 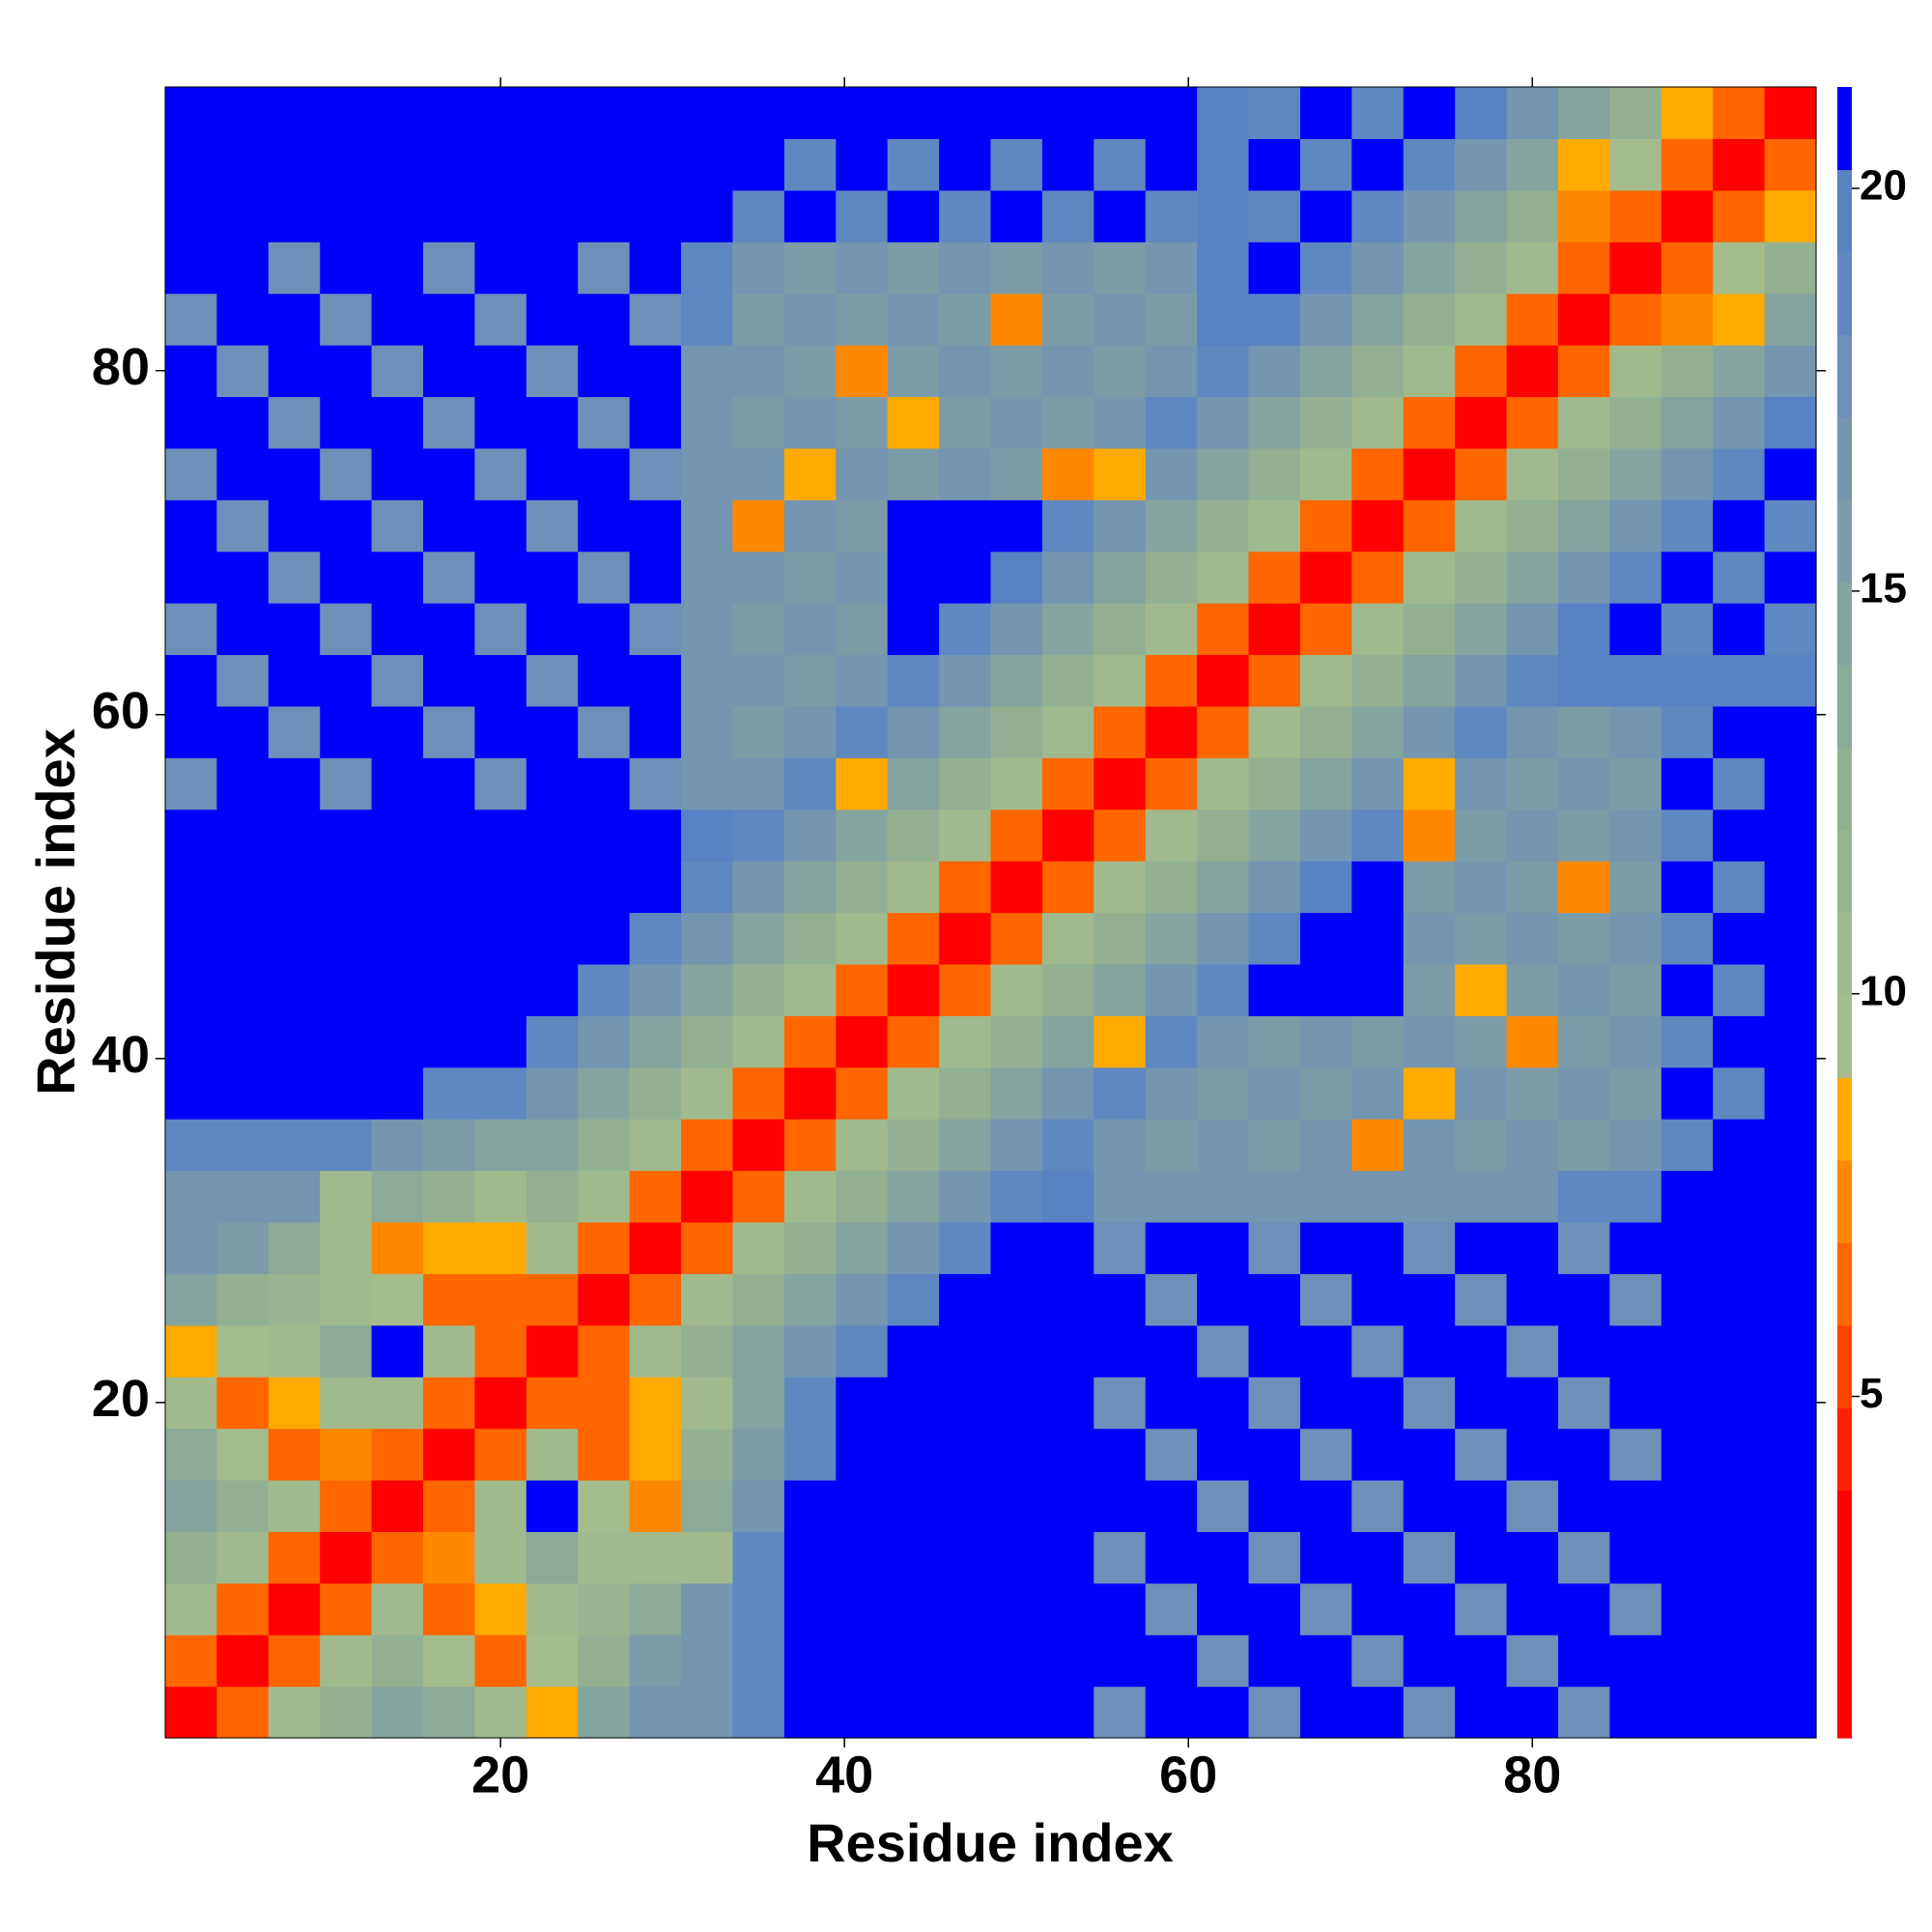 I want to click on x-axis-title: Residue index, so click(x=990, y=1842).